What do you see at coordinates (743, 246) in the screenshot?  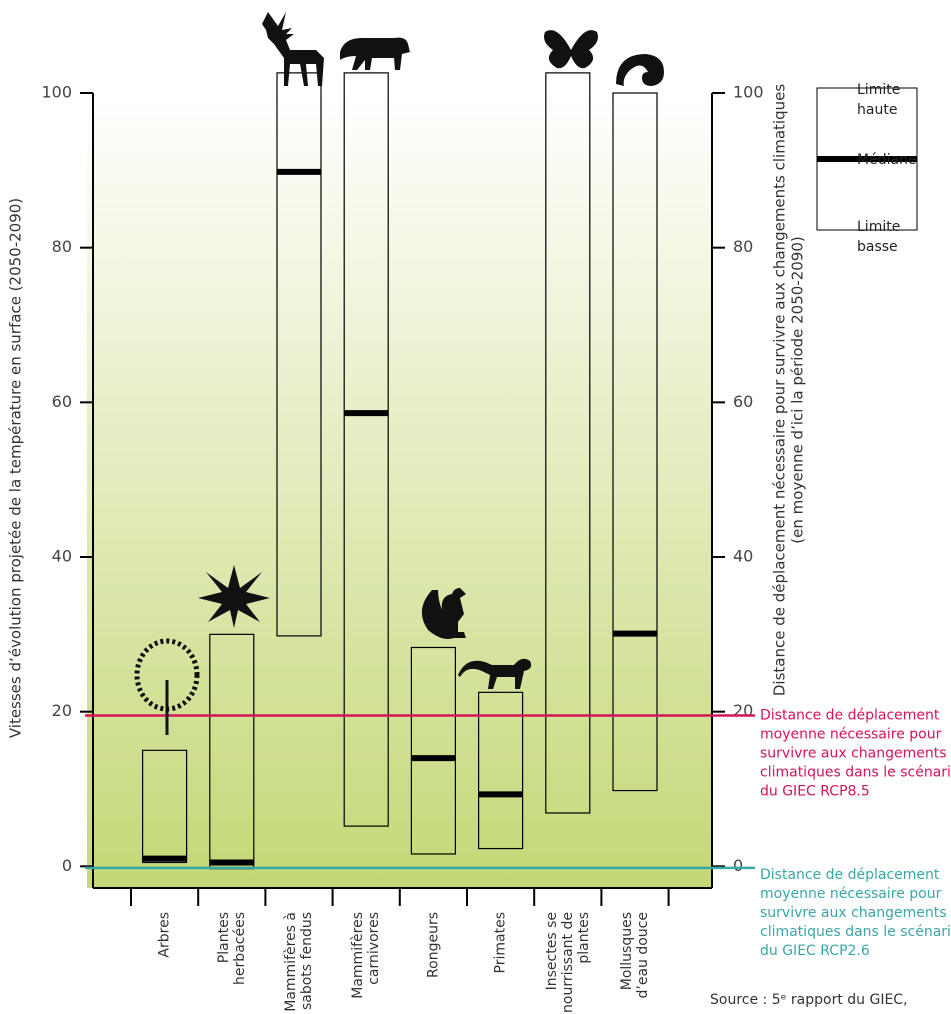 I see `y2-tick-label: 80` at bounding box center [743, 246].